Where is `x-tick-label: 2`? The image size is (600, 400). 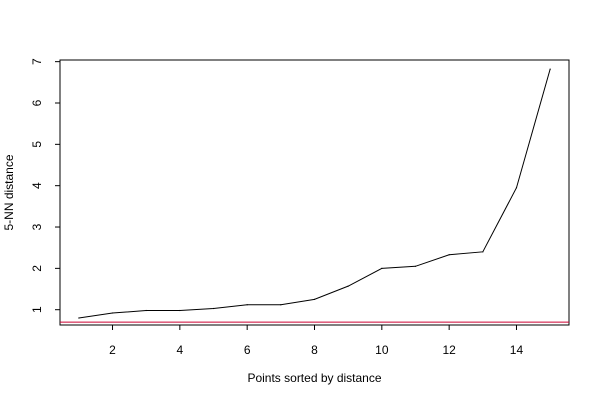 x-tick-label: 2 is located at coordinates (112, 350).